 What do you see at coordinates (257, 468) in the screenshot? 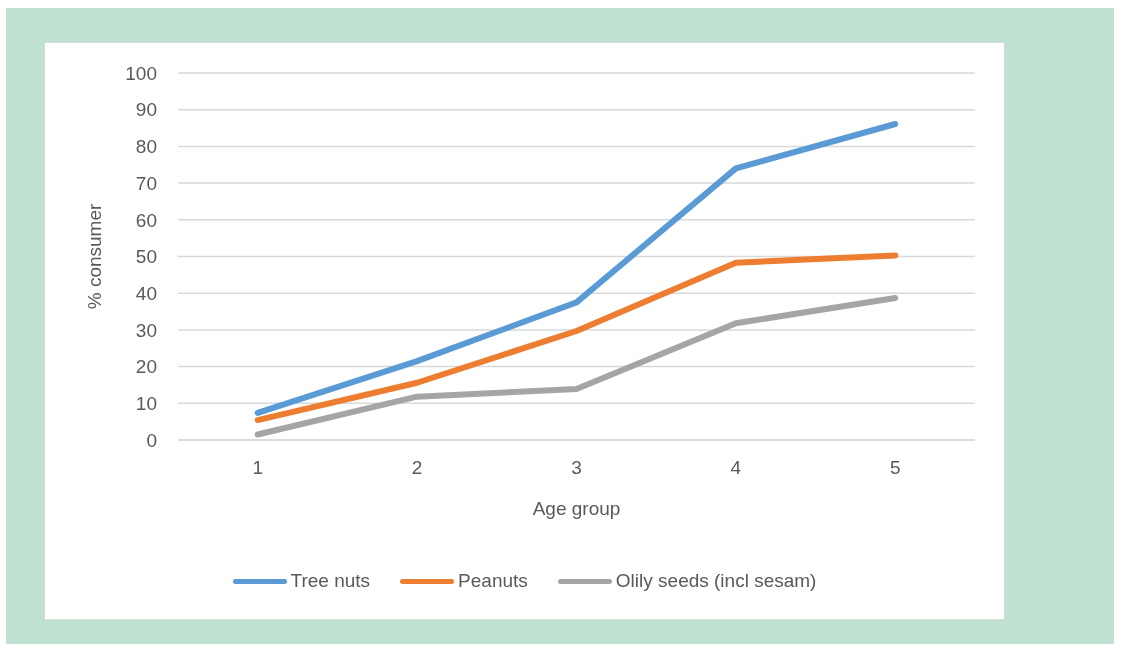
I see `x-tick-label: 1` at bounding box center [257, 468].